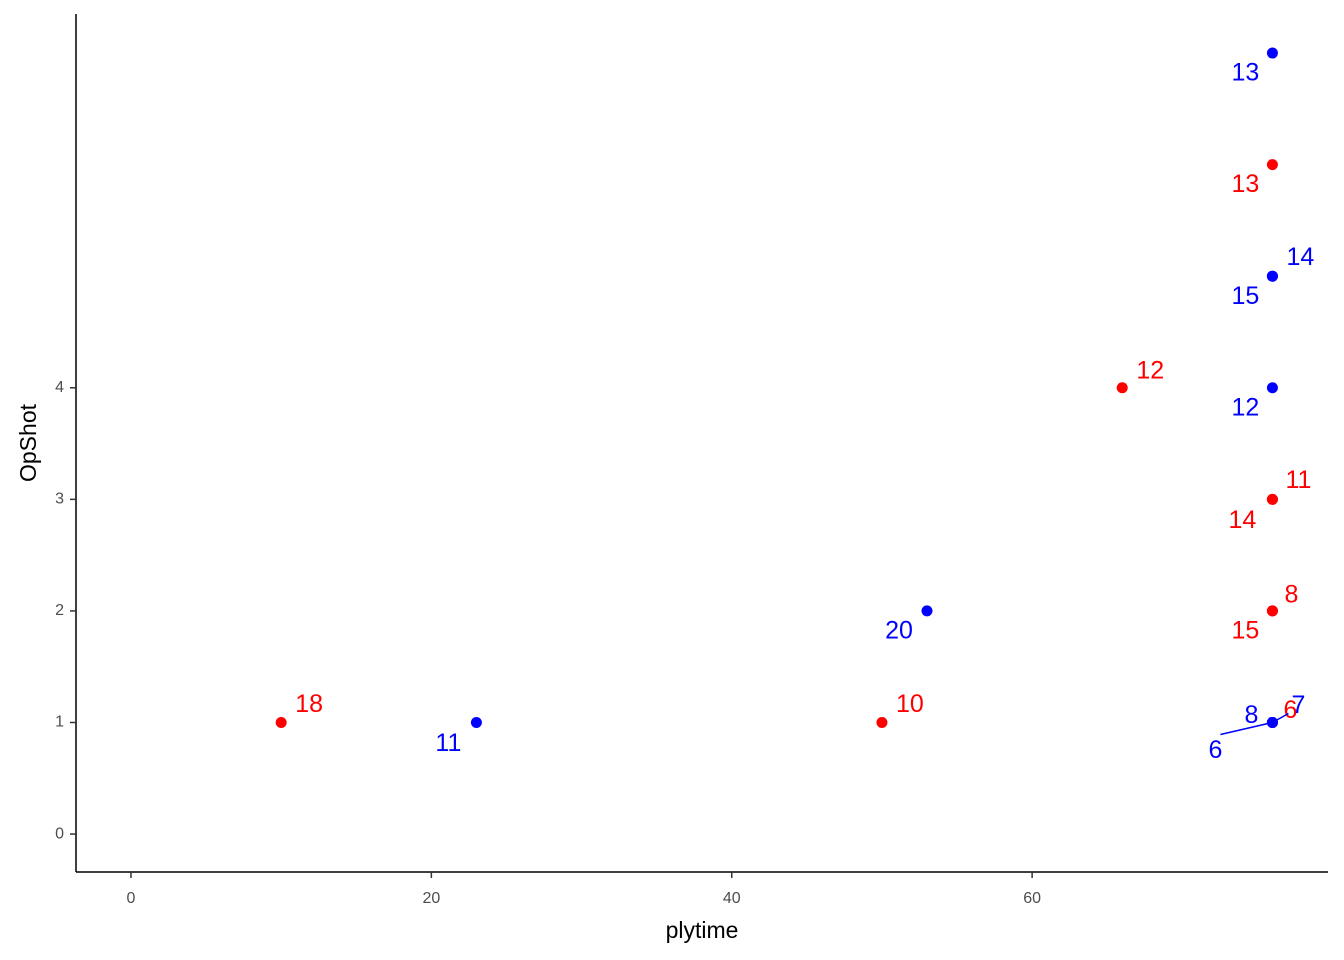  What do you see at coordinates (899, 631) in the screenshot?
I see `point-label: 20` at bounding box center [899, 631].